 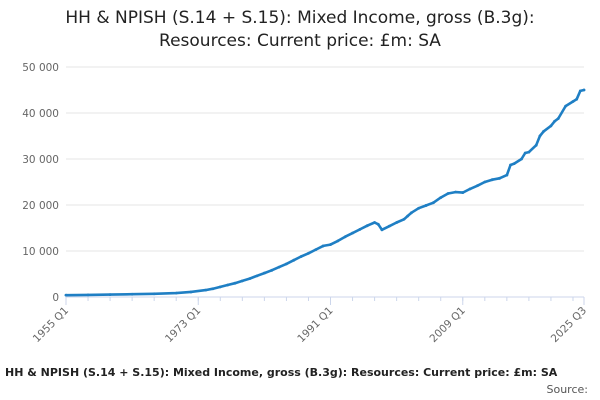 What do you see at coordinates (315, 325) in the screenshot?
I see `x-tick-label: 1991 Q1` at bounding box center [315, 325].